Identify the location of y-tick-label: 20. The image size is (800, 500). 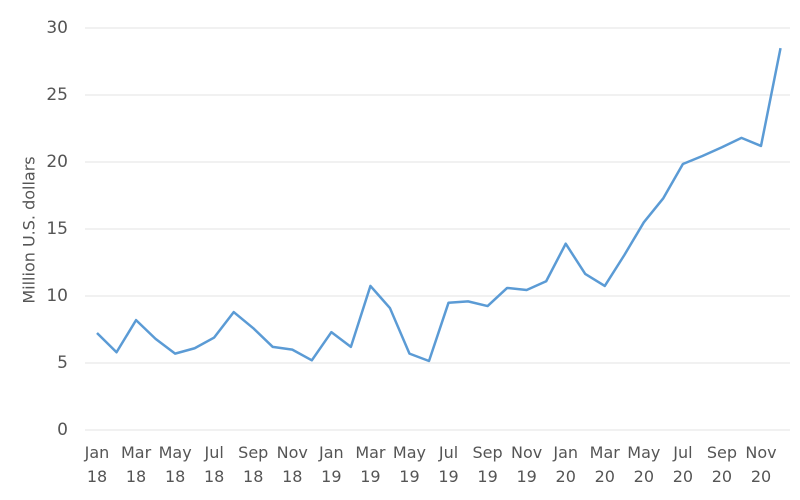
(57, 162).